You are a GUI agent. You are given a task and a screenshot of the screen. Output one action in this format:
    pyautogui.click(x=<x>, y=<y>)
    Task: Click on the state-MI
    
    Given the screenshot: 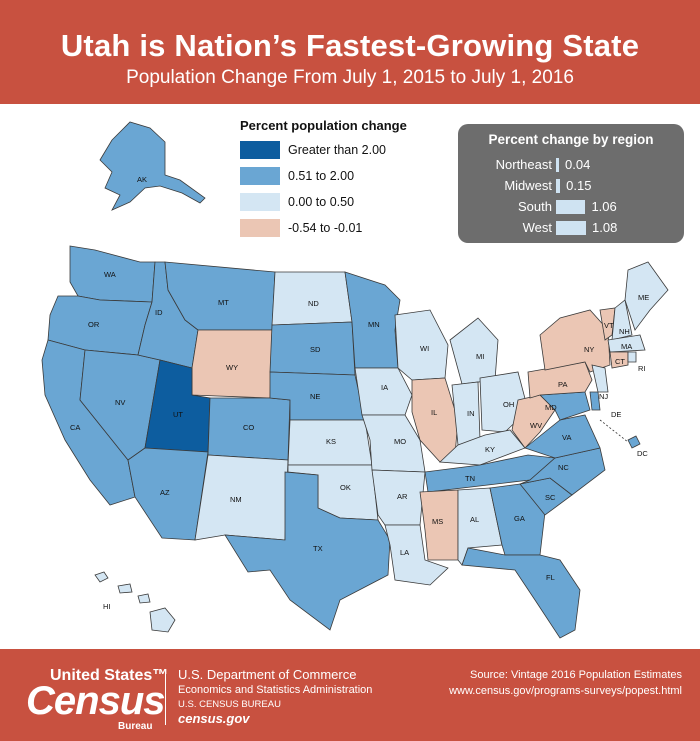 What is the action you would take?
    pyautogui.click(x=474, y=351)
    